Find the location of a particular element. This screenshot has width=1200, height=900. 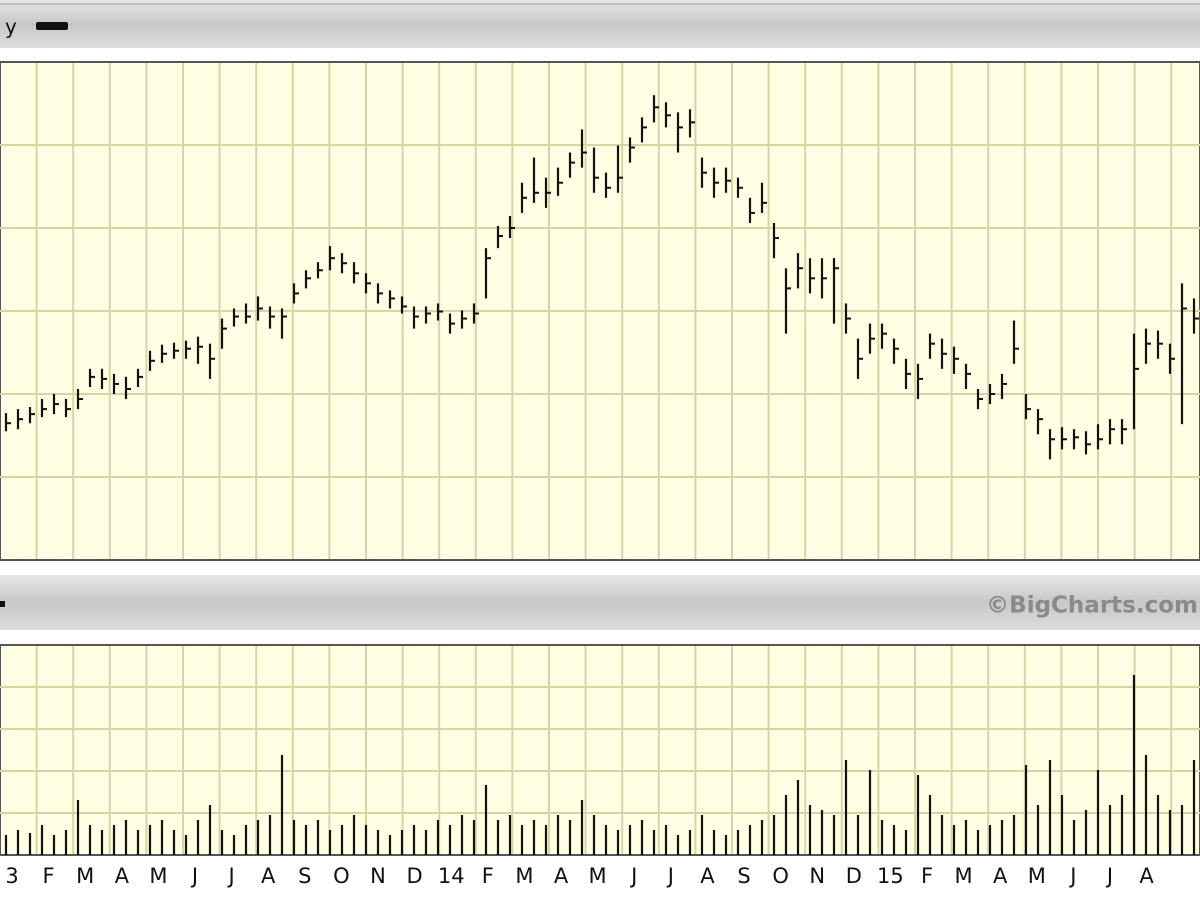

x-tick-label: 14 is located at coordinates (451, 876).